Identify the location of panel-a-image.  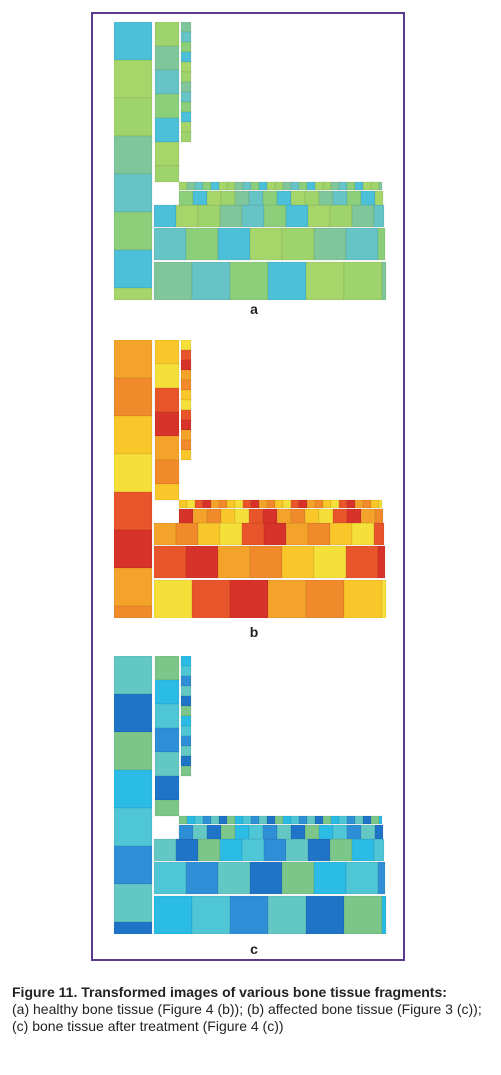
(253, 161).